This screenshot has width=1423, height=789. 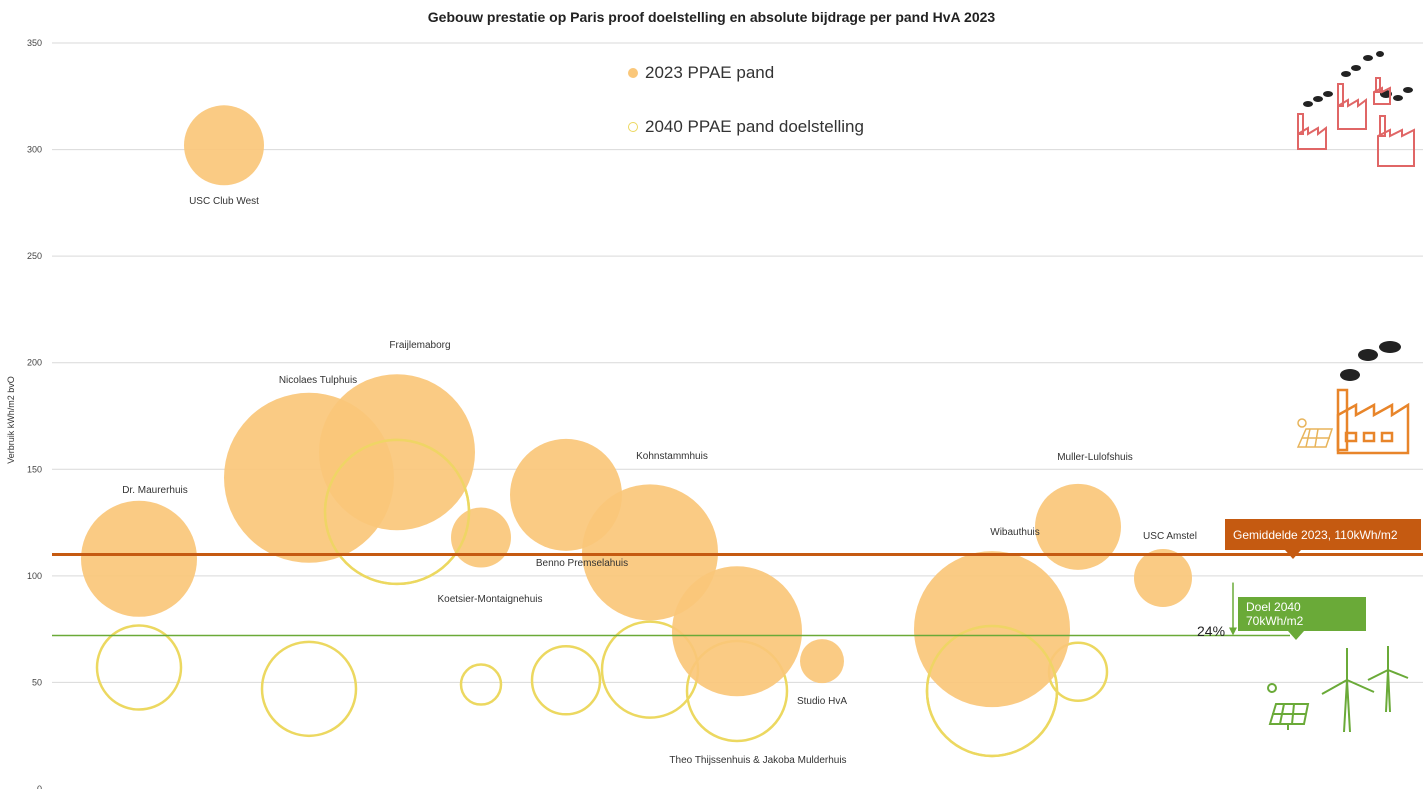 I want to click on point-label-7: Theo Thijssenhuis & Jakoba Mulderhuis, so click(x=757, y=760).